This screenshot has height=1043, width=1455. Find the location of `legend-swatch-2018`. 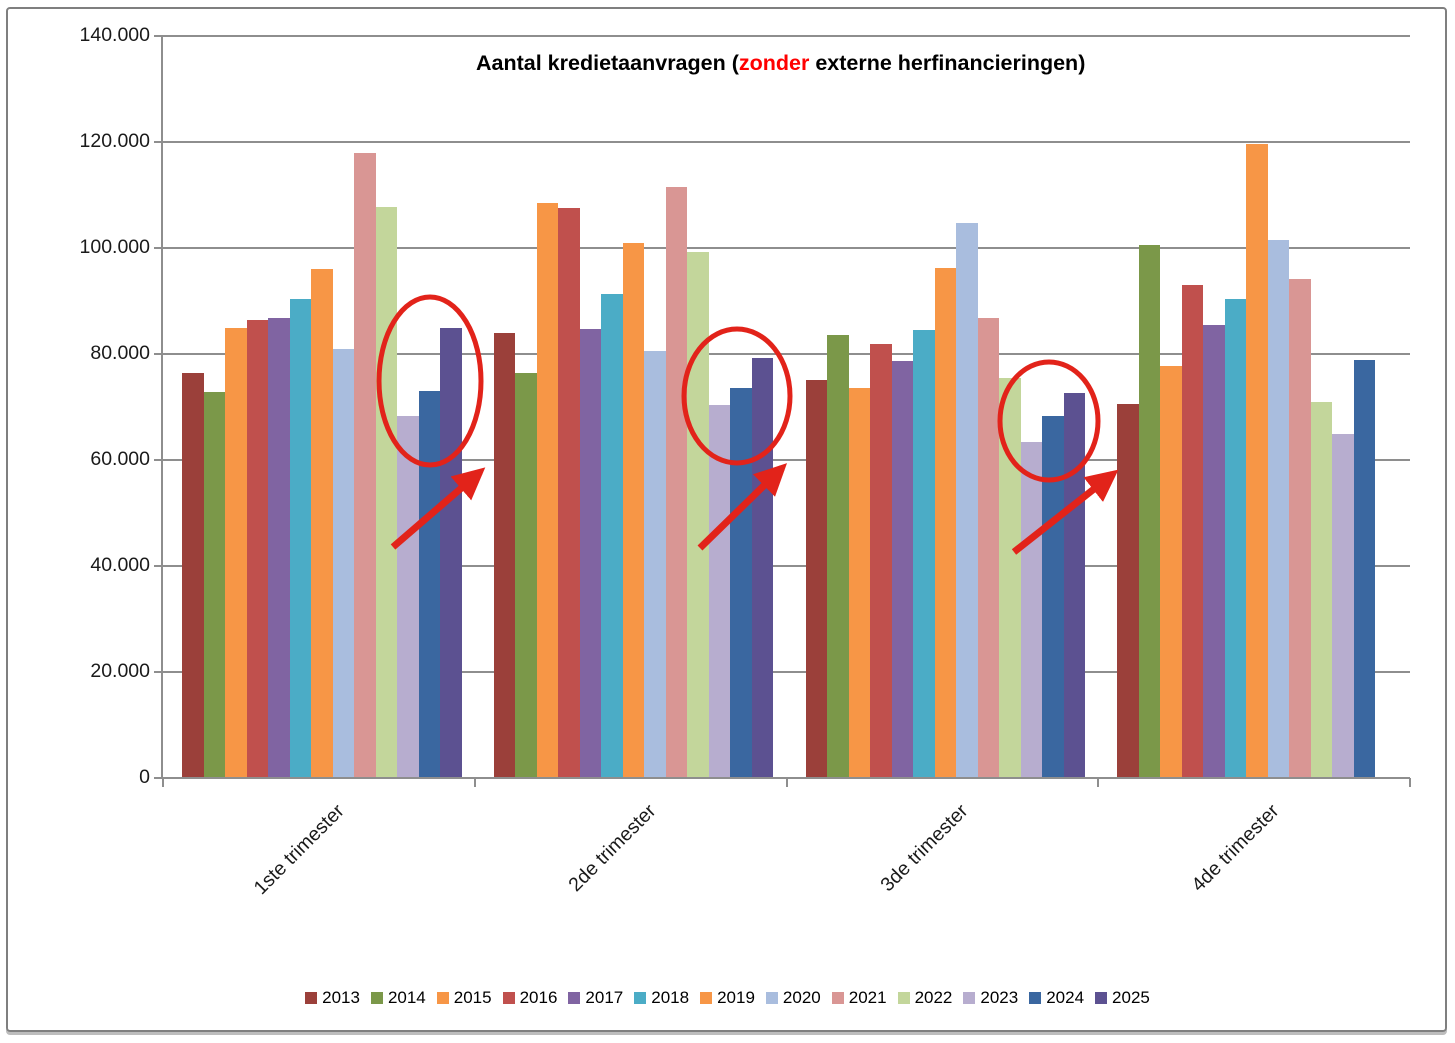

legend-swatch-2018 is located at coordinates (640, 998).